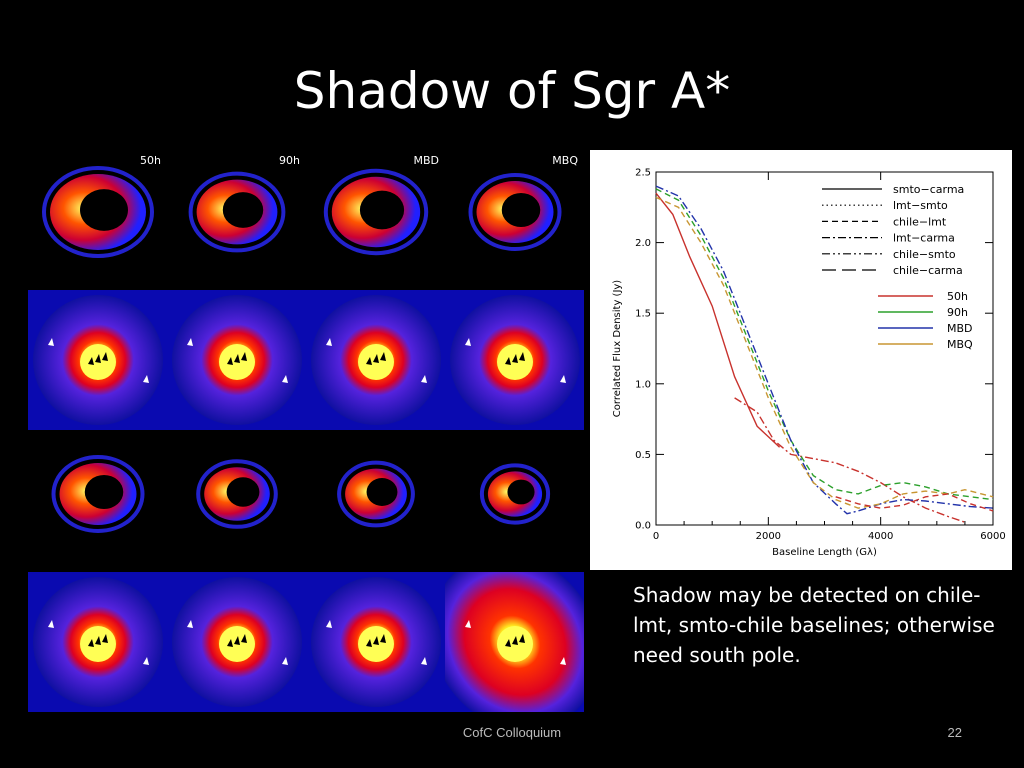 The height and width of the screenshot is (768, 1024). Describe the element at coordinates (514, 642) in the screenshot. I see `model-image-r4-c4` at that location.